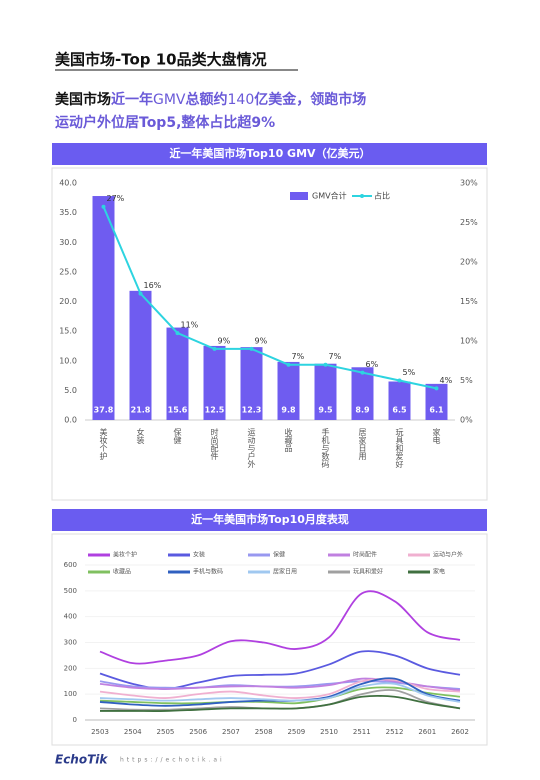 The width and height of the screenshot is (540, 780). What do you see at coordinates (285, 572) in the screenshot?
I see `legend-label: 居家日用` at bounding box center [285, 572].